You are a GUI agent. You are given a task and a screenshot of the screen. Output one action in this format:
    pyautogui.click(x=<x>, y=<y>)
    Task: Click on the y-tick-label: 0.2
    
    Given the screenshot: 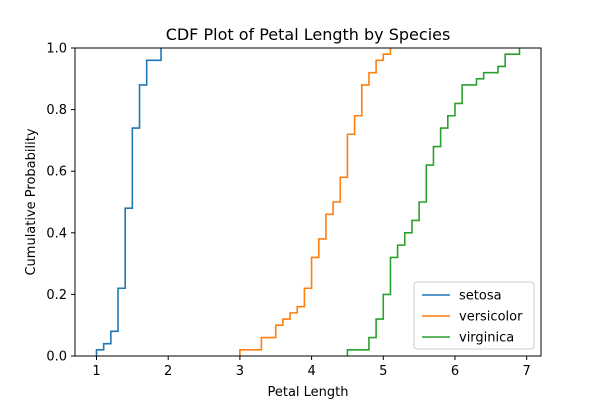 What is the action you would take?
    pyautogui.click(x=56, y=295)
    